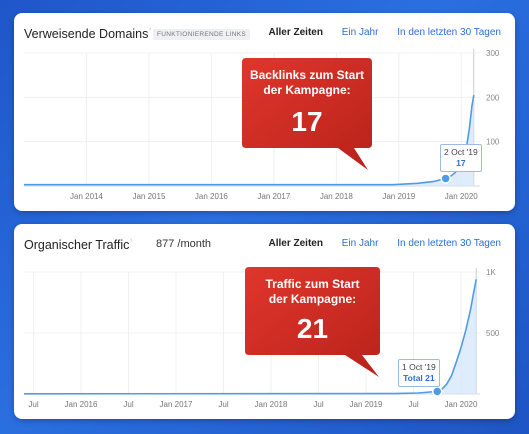  Describe the element at coordinates (148, 196) in the screenshot. I see `x-tick-label: Jan 2015` at that location.